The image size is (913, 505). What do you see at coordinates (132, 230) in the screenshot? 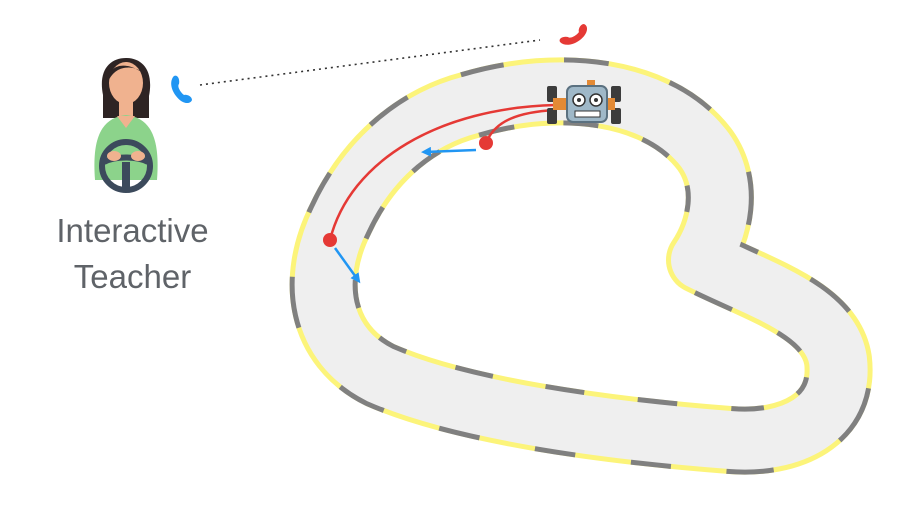
I see `teacher-label-line1: Interactive` at bounding box center [132, 230].